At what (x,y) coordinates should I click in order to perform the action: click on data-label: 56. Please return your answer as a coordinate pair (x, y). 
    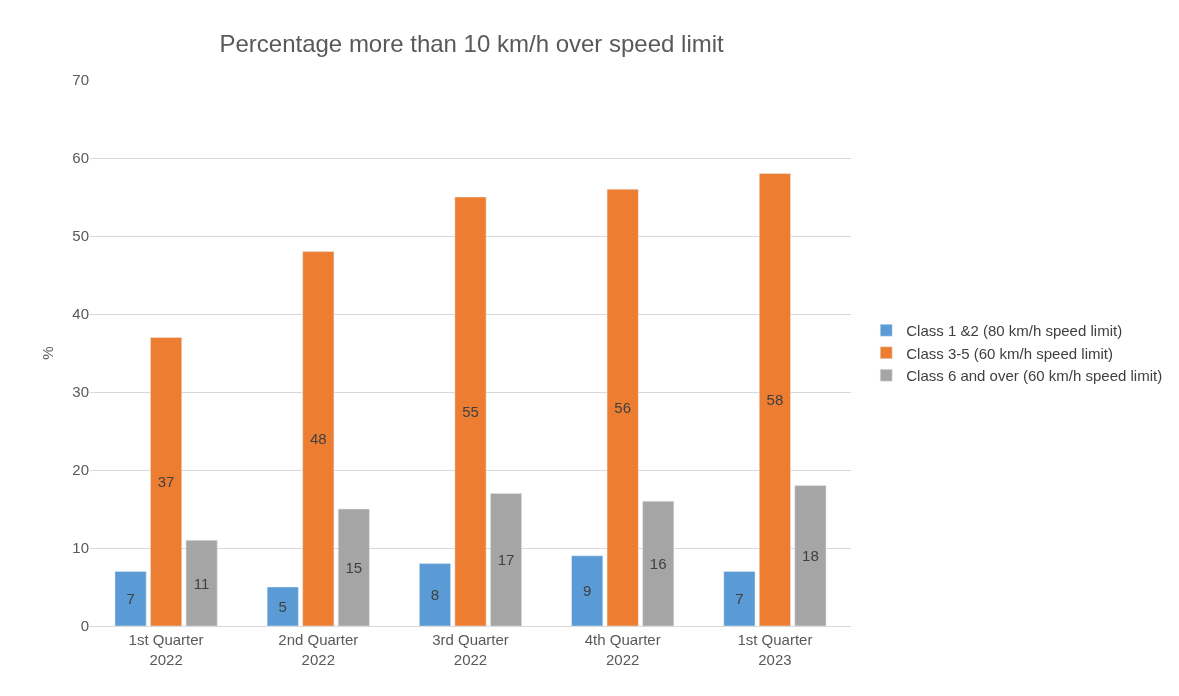
    Looking at the image, I should click on (623, 408).